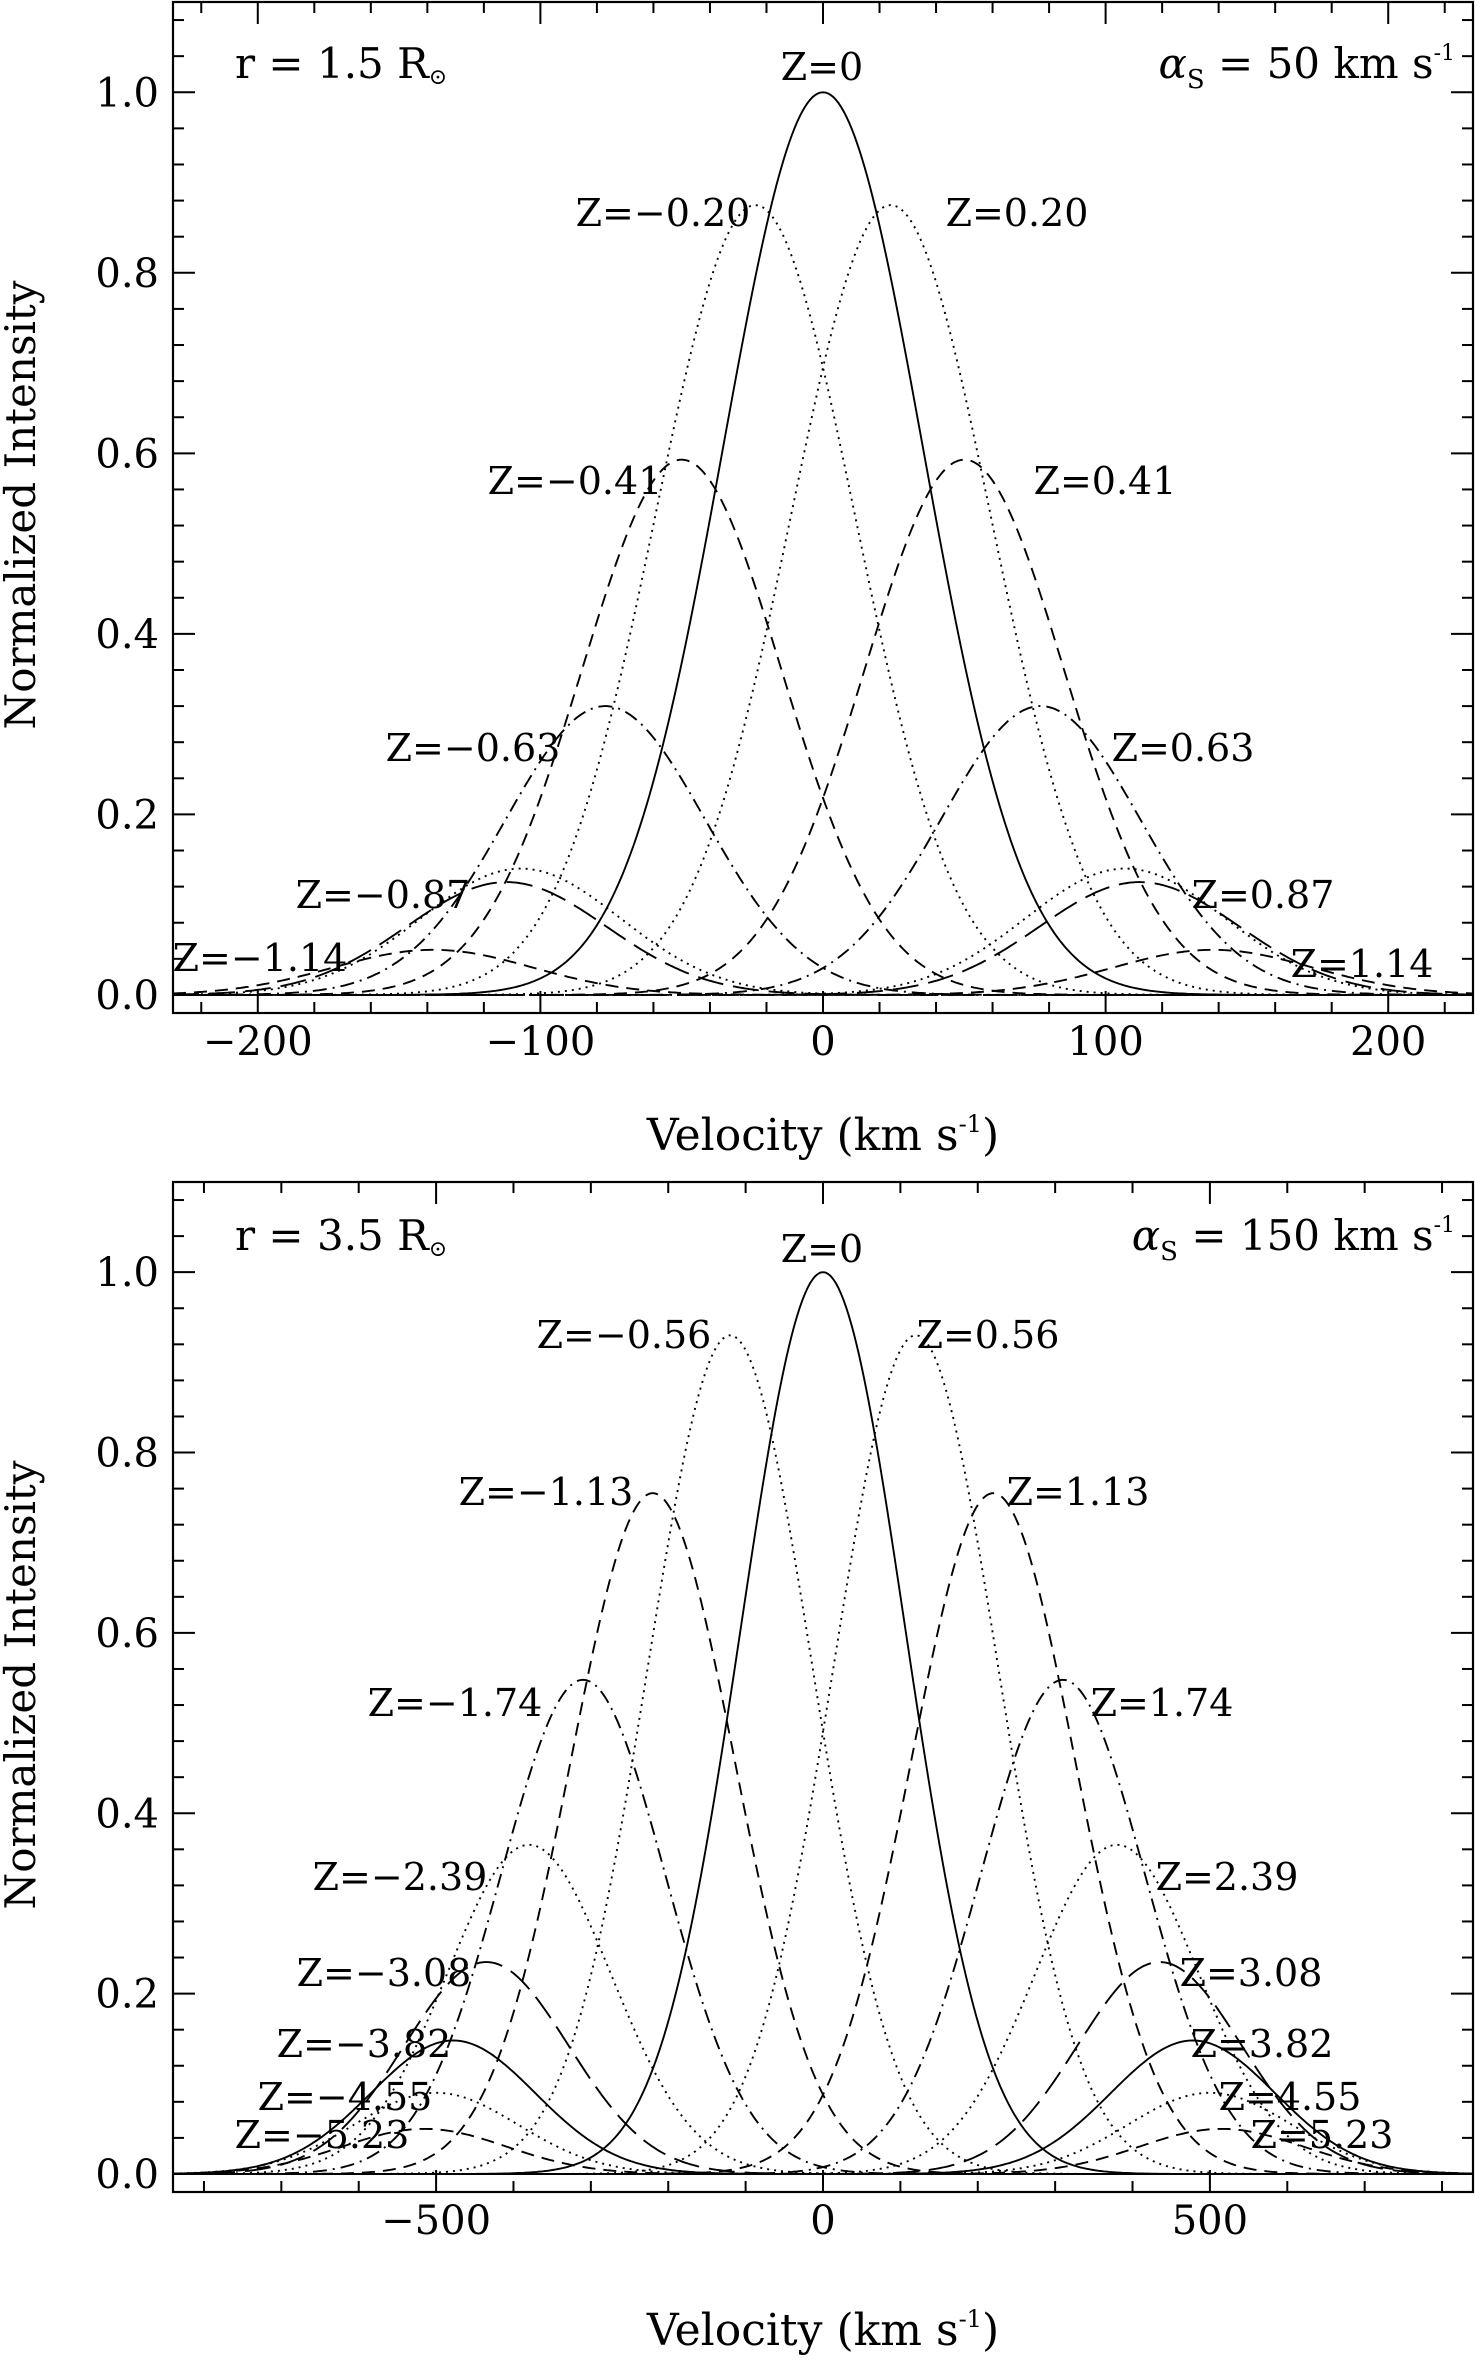 Image resolution: width=1475 pixels, height=2360 pixels. Describe the element at coordinates (823, 2151) in the screenshot. I see `series-line-Z=5.23` at that location.